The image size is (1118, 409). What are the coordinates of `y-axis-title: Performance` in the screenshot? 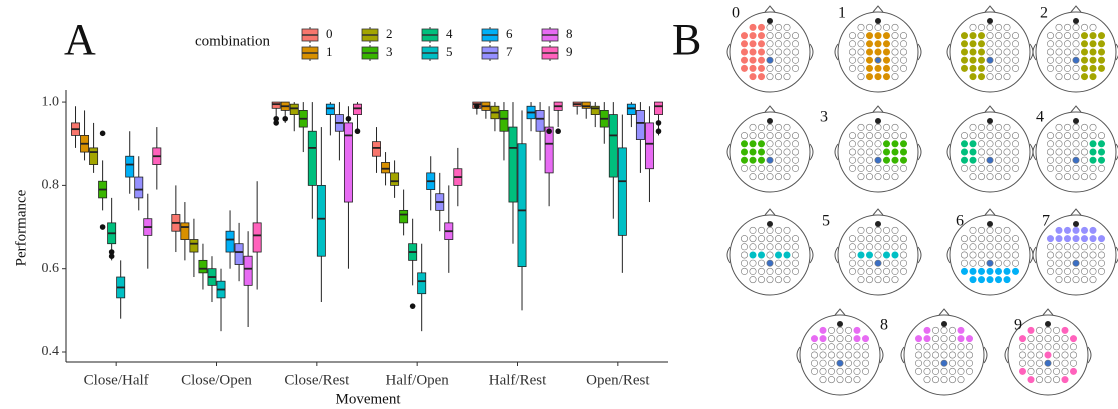 It's located at (21, 227).